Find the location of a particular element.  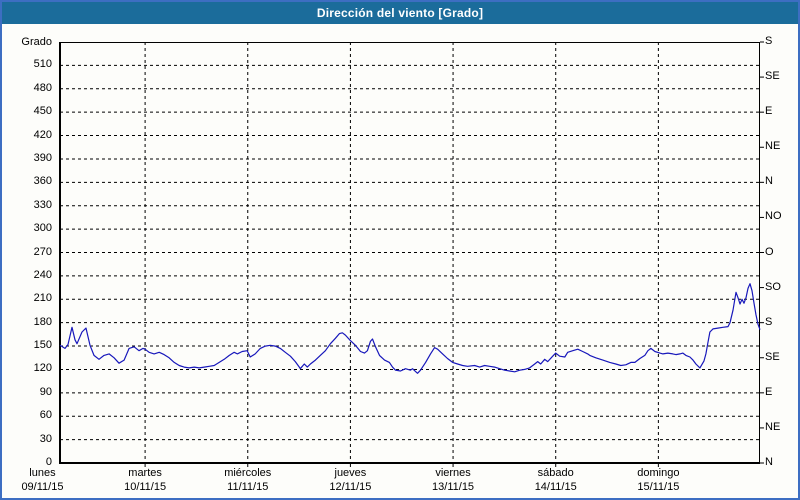

y-axis-right-tick-label: SO is located at coordinates (773, 286).